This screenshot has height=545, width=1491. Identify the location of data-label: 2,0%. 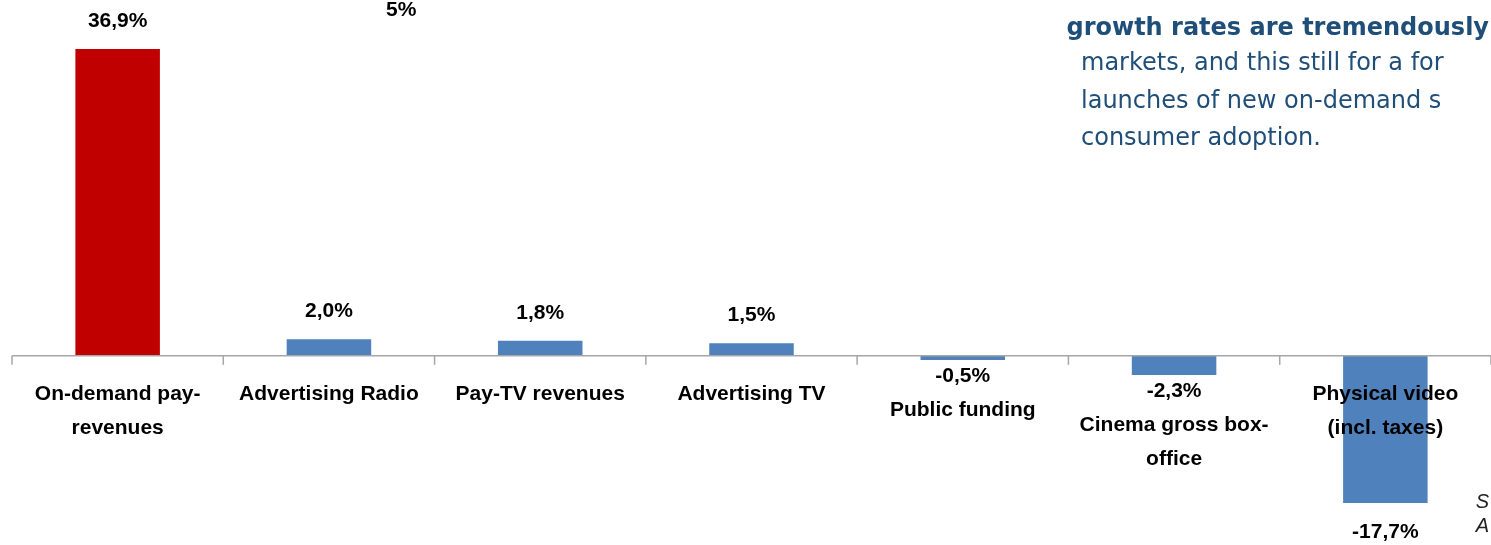
(329, 309).